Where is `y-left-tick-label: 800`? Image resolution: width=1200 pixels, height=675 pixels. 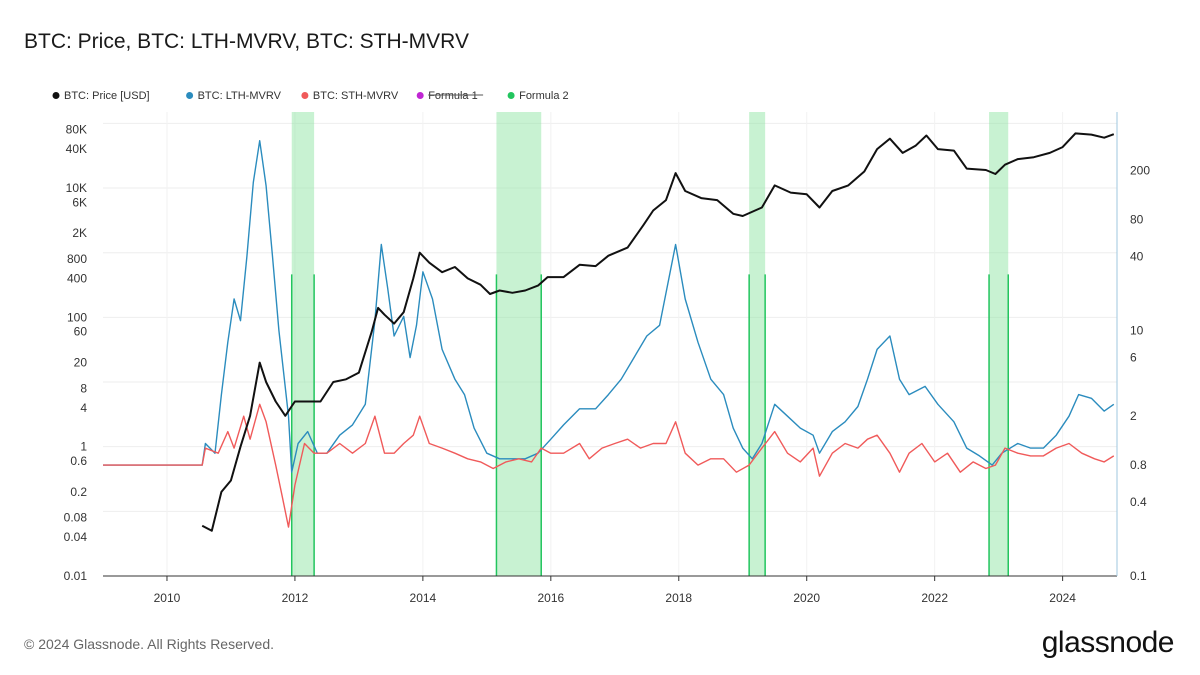
y-left-tick-label: 800 is located at coordinates (77, 259).